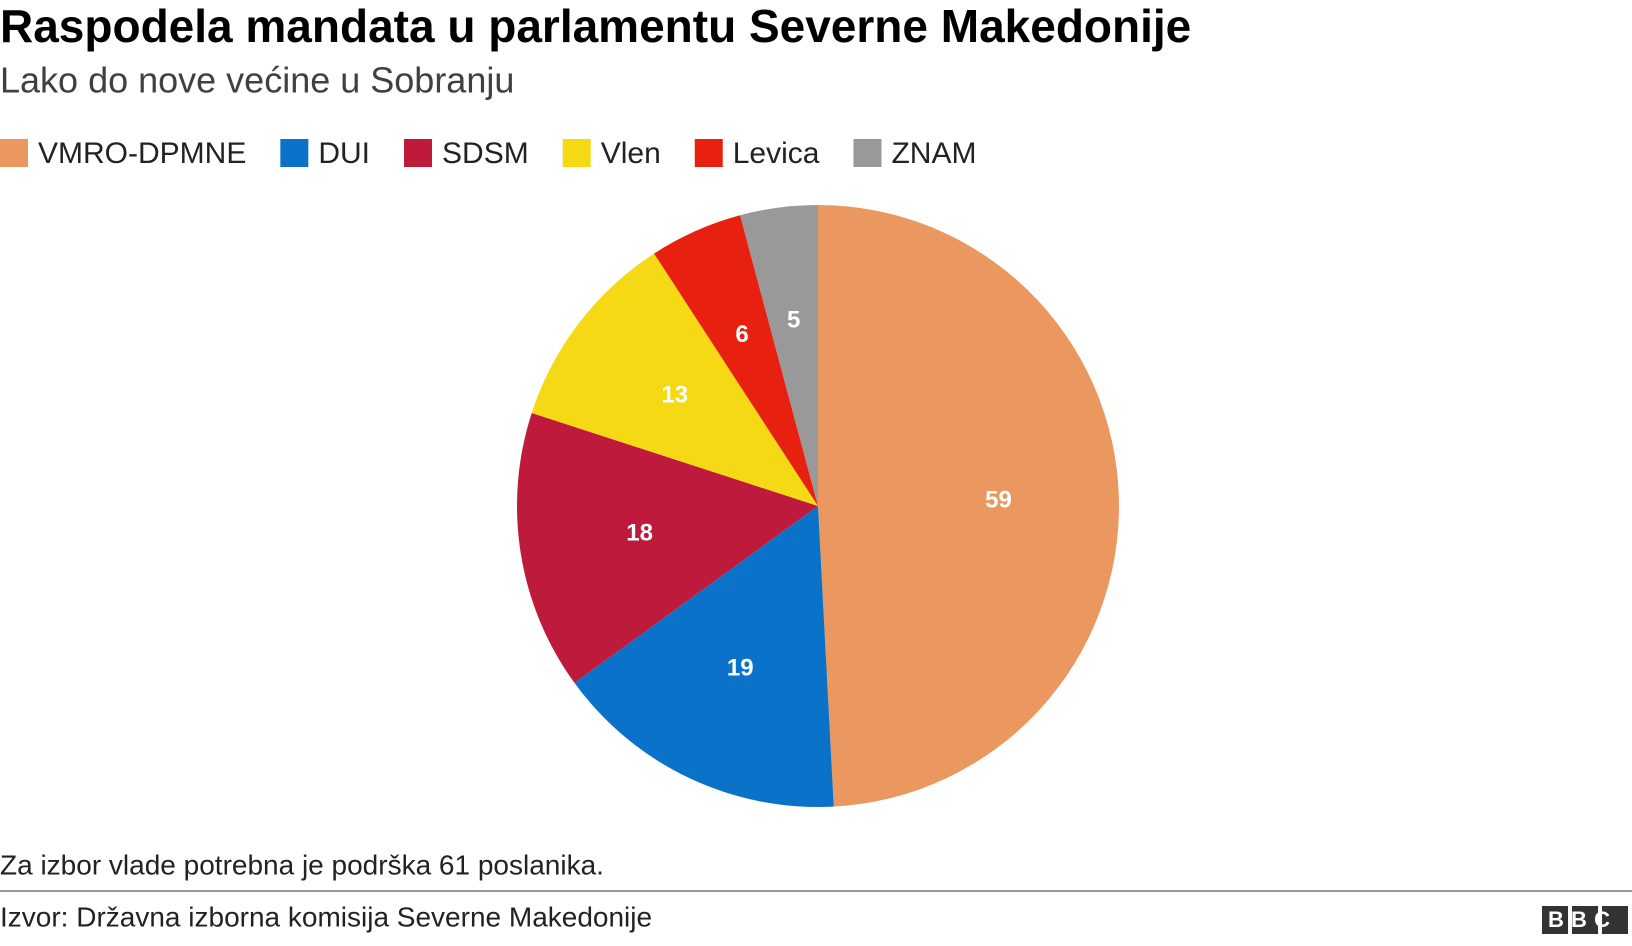 This screenshot has width=1632, height=946. Describe the element at coordinates (631, 153) in the screenshot. I see `legend-label: Vlen` at that location.